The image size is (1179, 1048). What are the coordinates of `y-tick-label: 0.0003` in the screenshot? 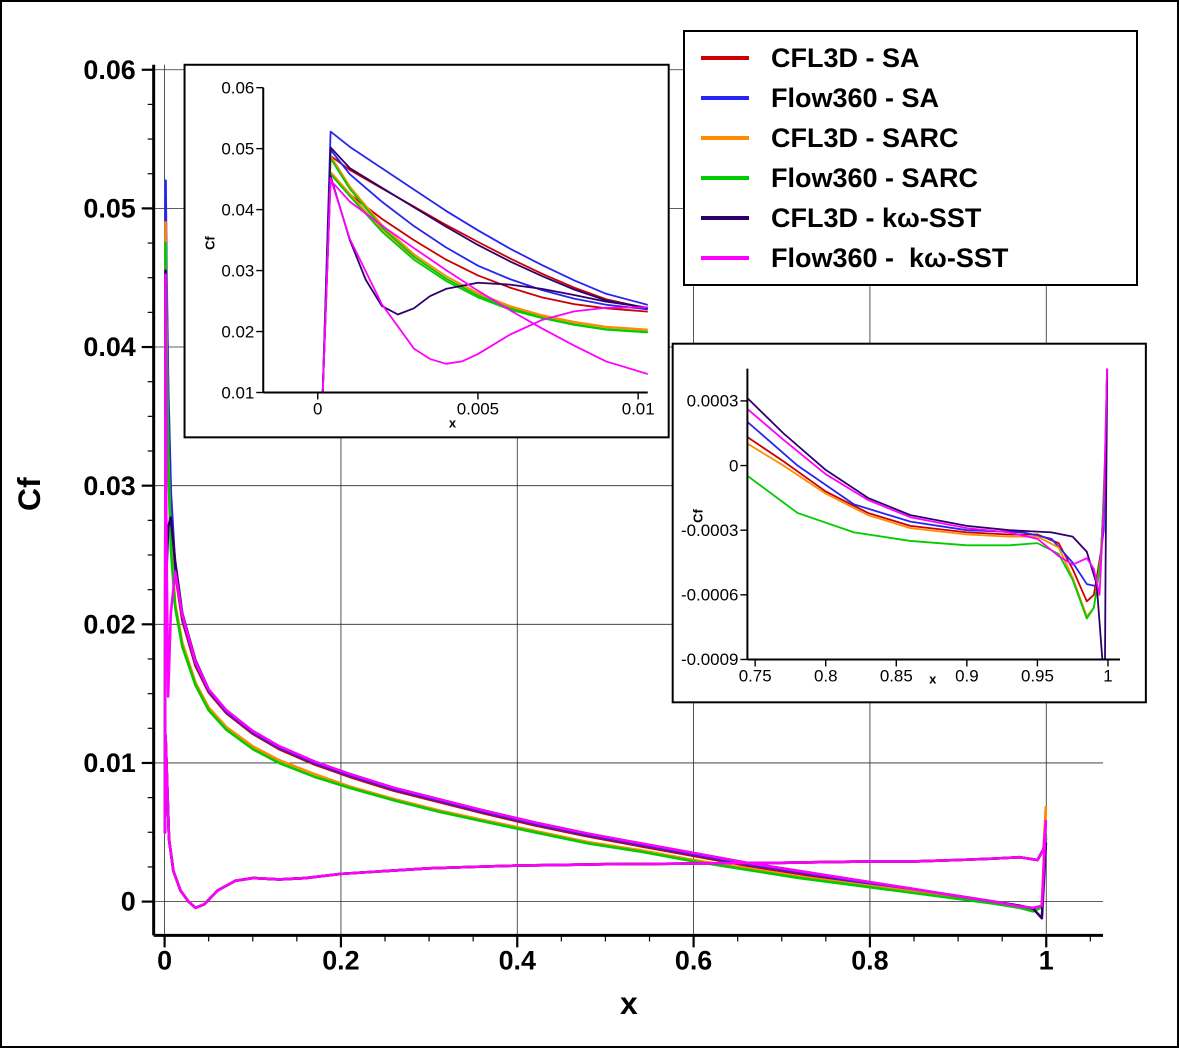 It's located at (713, 401).